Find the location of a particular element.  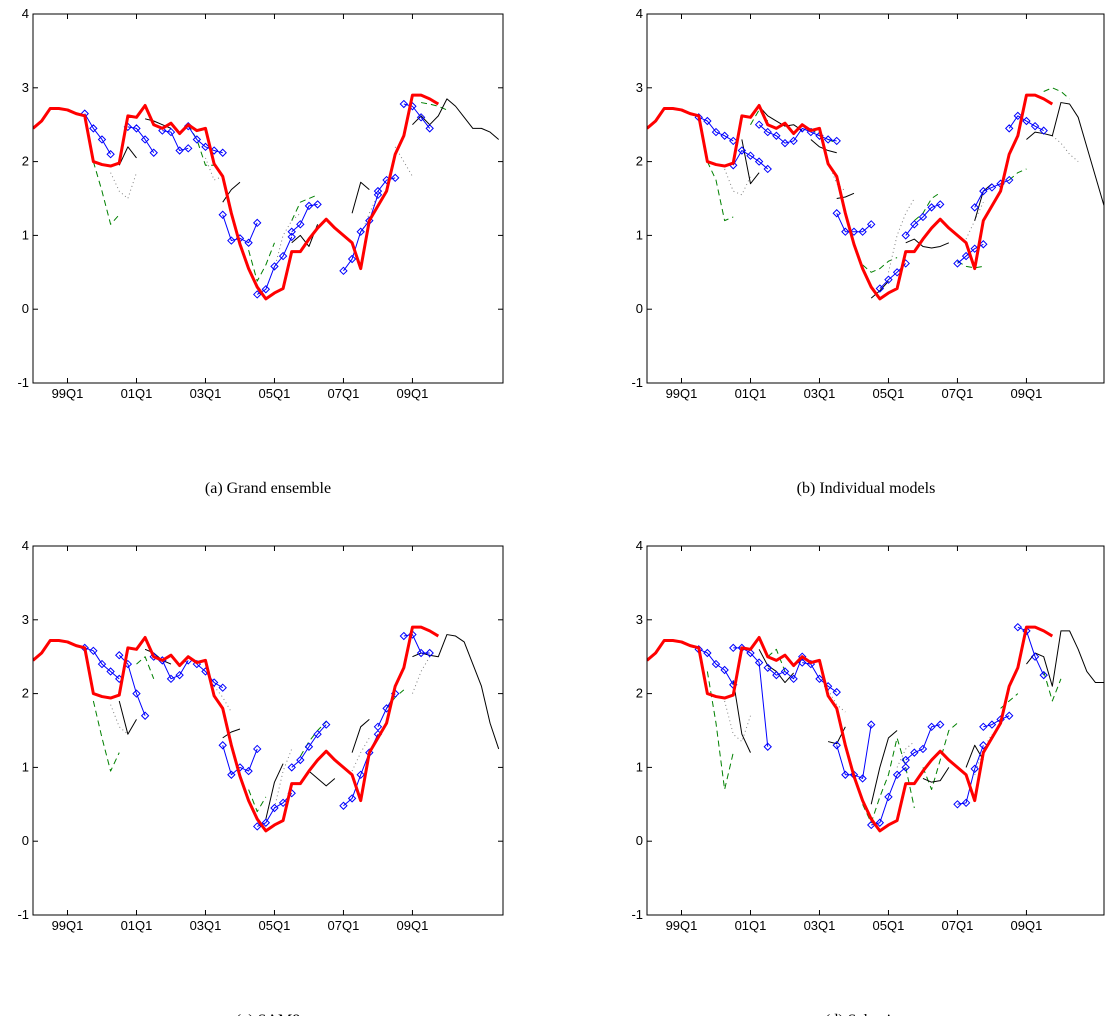

y-tick-label: 1 is located at coordinates (639, 766).